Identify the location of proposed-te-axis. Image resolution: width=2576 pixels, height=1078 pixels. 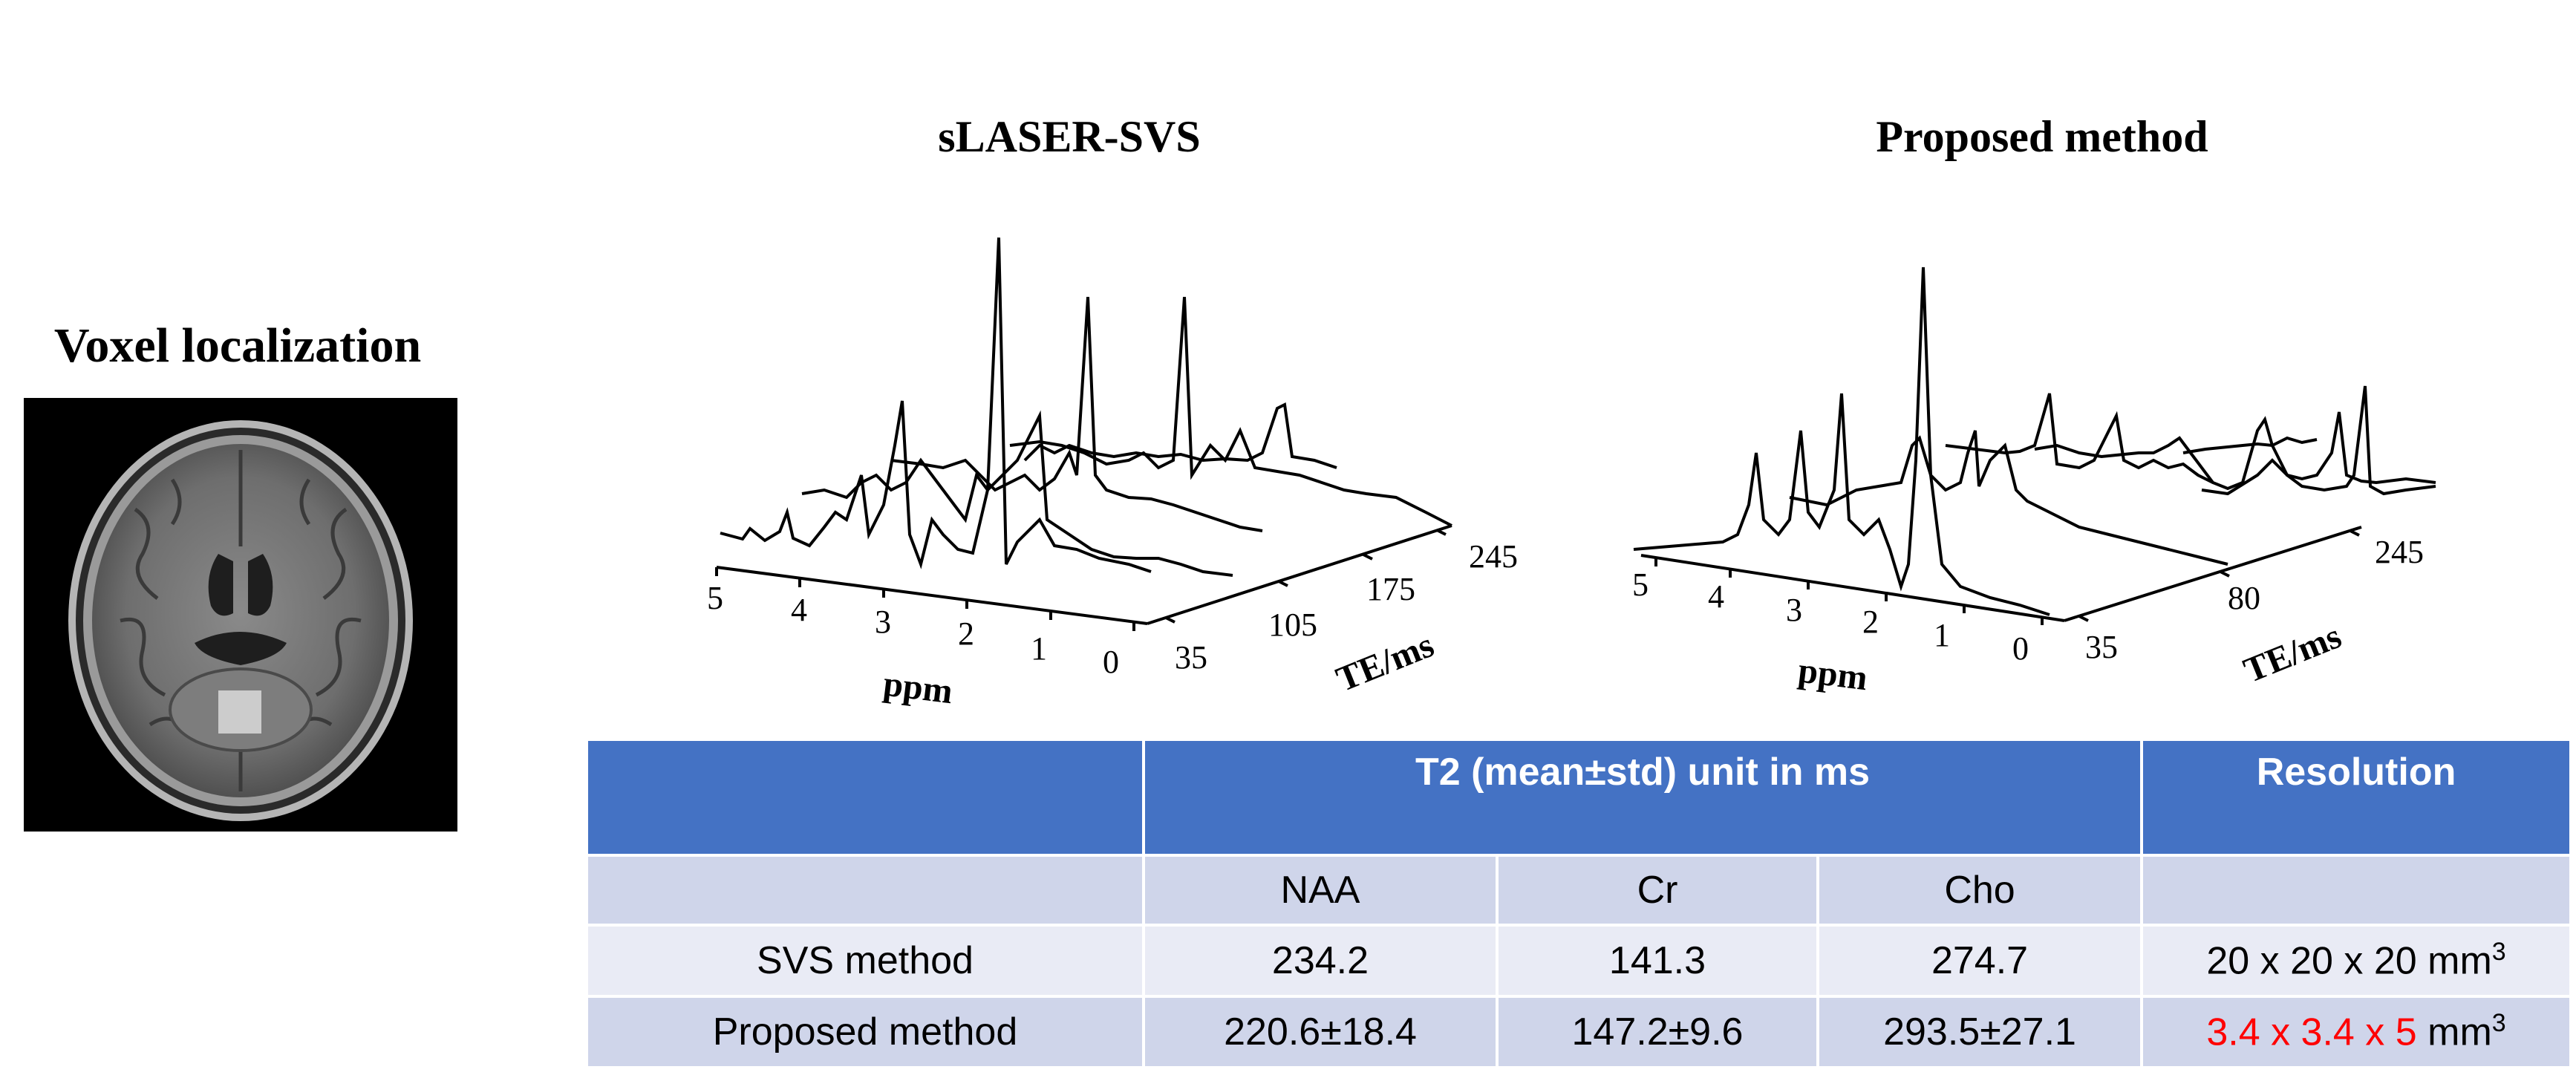
(2213, 574).